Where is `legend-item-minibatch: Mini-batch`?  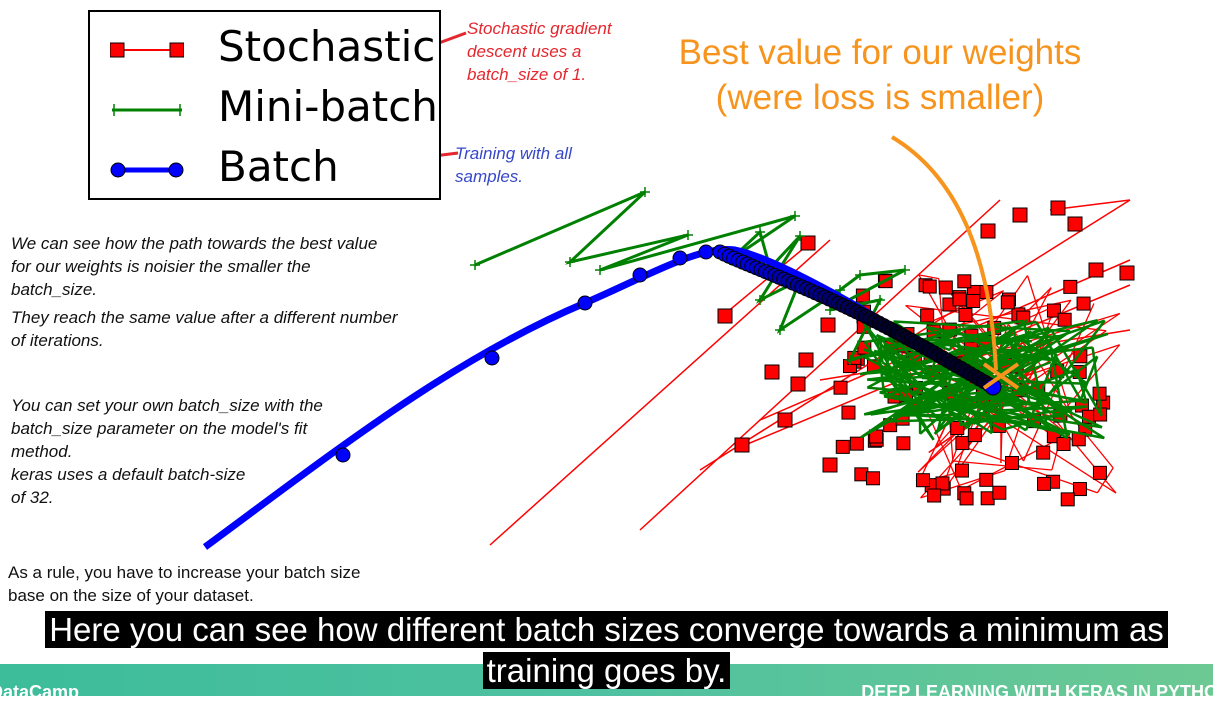
legend-item-minibatch: Mini-batch is located at coordinates (264, 110).